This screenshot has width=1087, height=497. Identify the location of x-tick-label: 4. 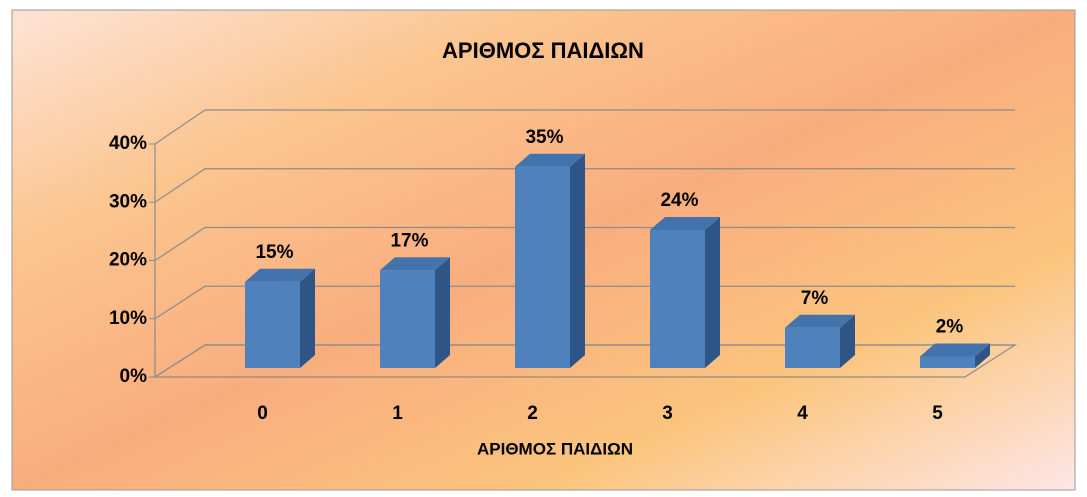
(802, 413).